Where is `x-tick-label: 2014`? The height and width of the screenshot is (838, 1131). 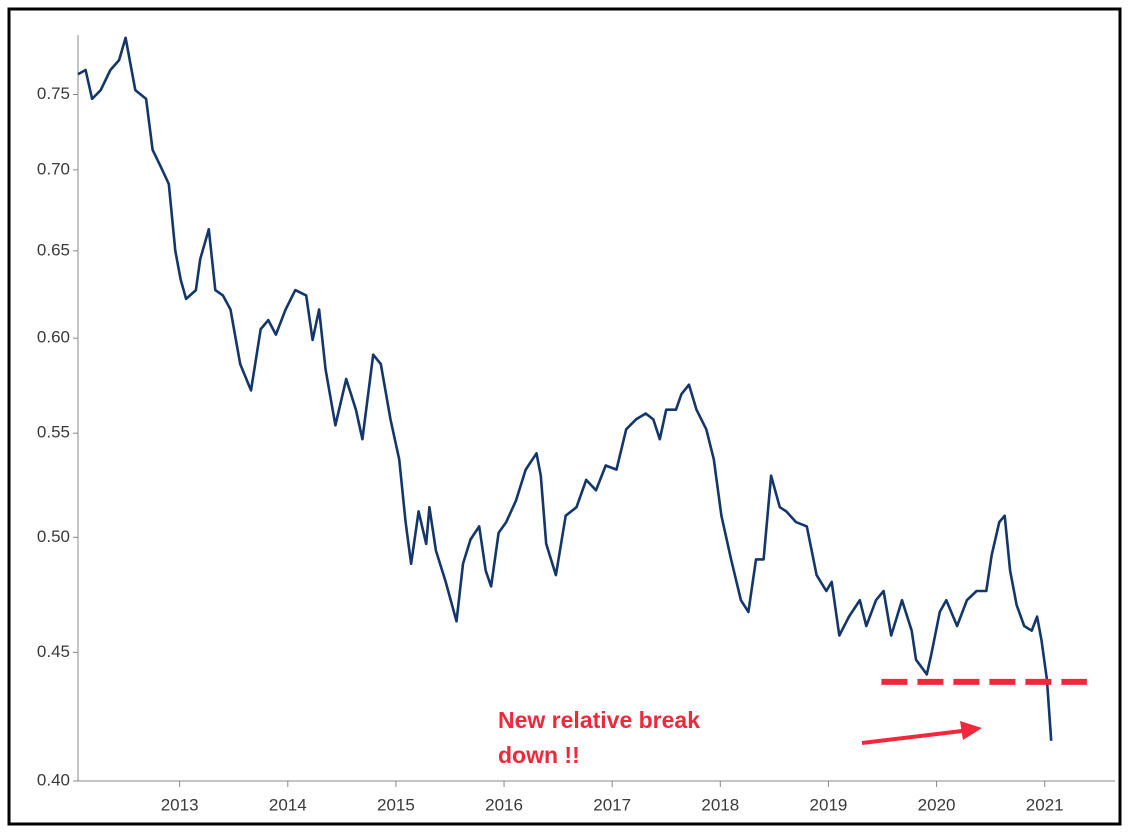 x-tick-label: 2014 is located at coordinates (288, 804).